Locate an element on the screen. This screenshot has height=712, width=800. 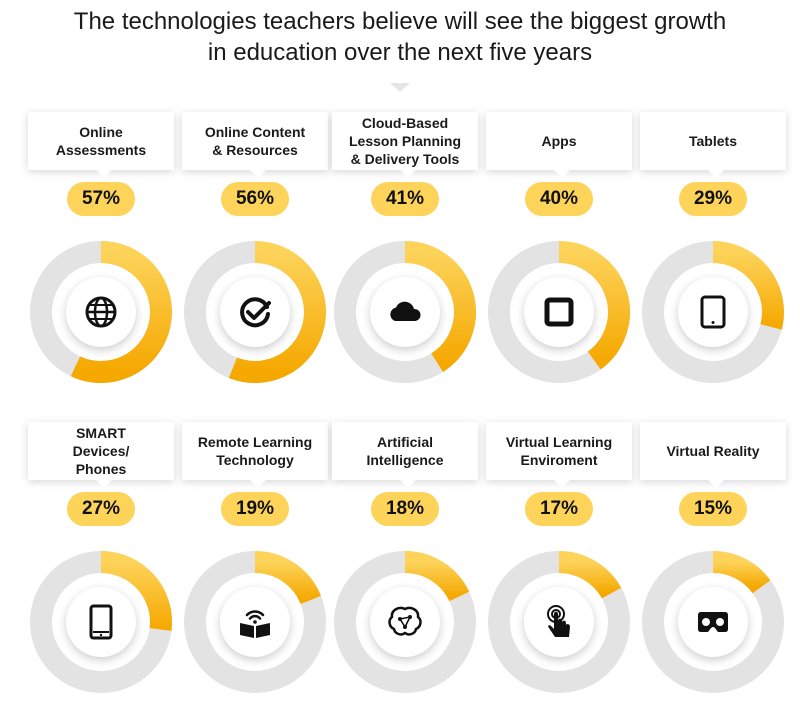
donut-tile: Online Assessments 57% is located at coordinates (101, 257).